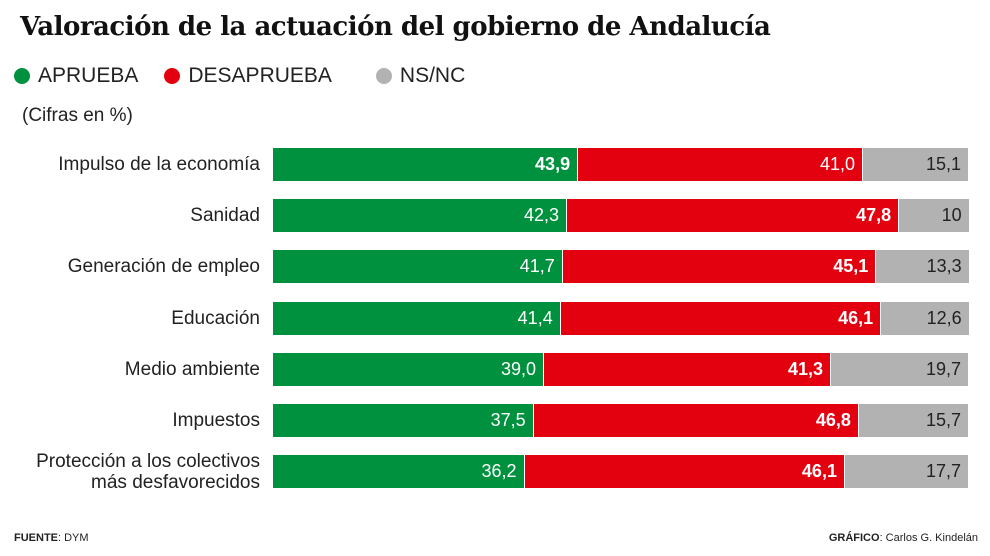  What do you see at coordinates (36, 538) in the screenshot?
I see `source-label: FUENTE` at bounding box center [36, 538].